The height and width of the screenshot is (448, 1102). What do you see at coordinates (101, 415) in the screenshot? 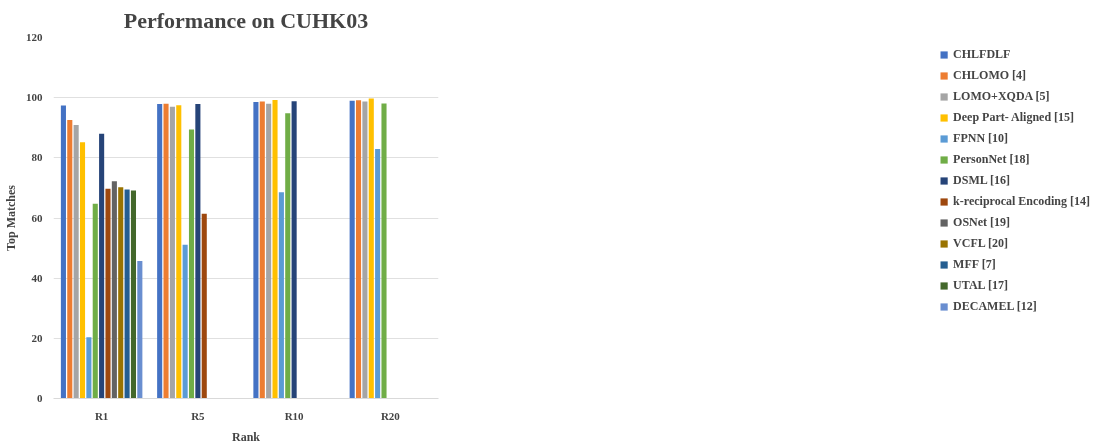
I see `x-tick-label: R1` at bounding box center [101, 415].